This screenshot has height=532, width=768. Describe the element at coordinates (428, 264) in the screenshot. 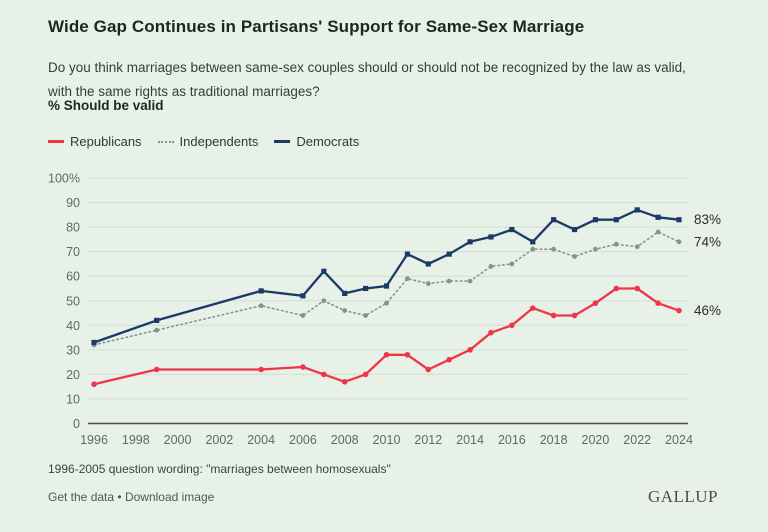

I see `data-point-democrats-2012` at that location.